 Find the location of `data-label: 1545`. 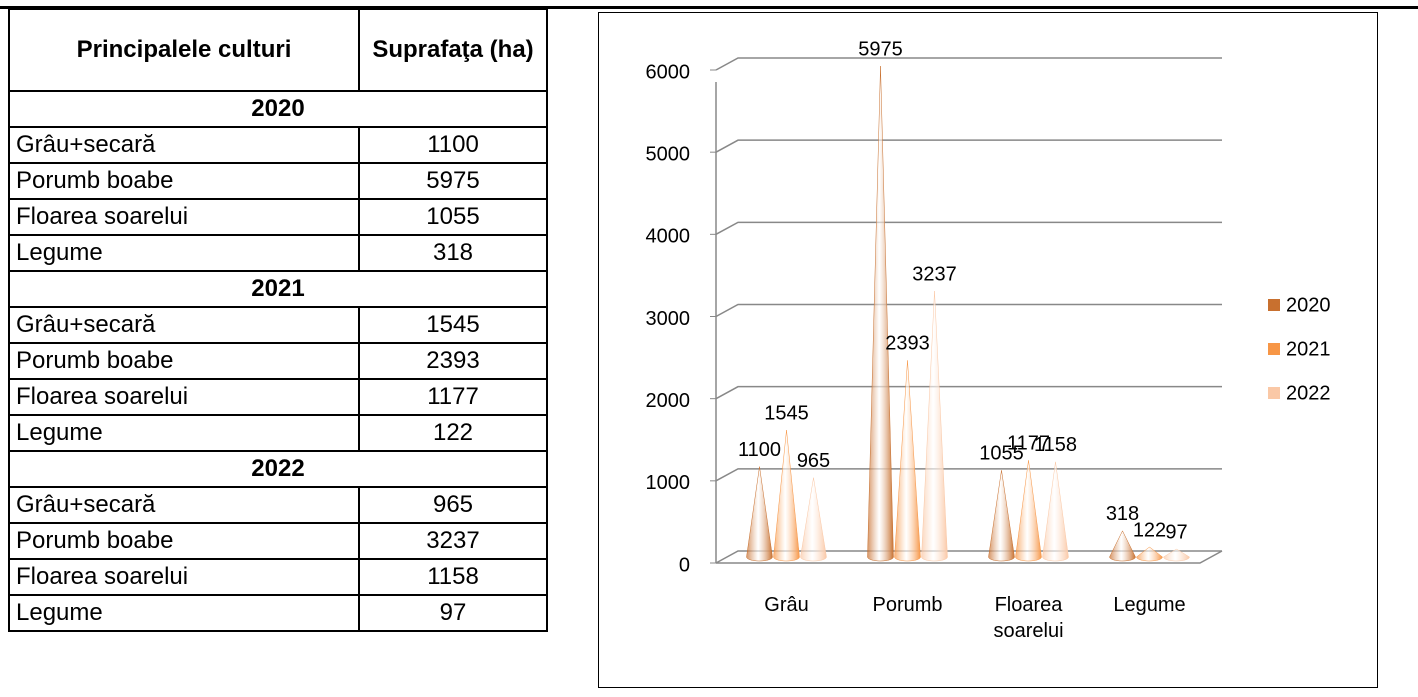

data-label: 1545 is located at coordinates (786, 413).